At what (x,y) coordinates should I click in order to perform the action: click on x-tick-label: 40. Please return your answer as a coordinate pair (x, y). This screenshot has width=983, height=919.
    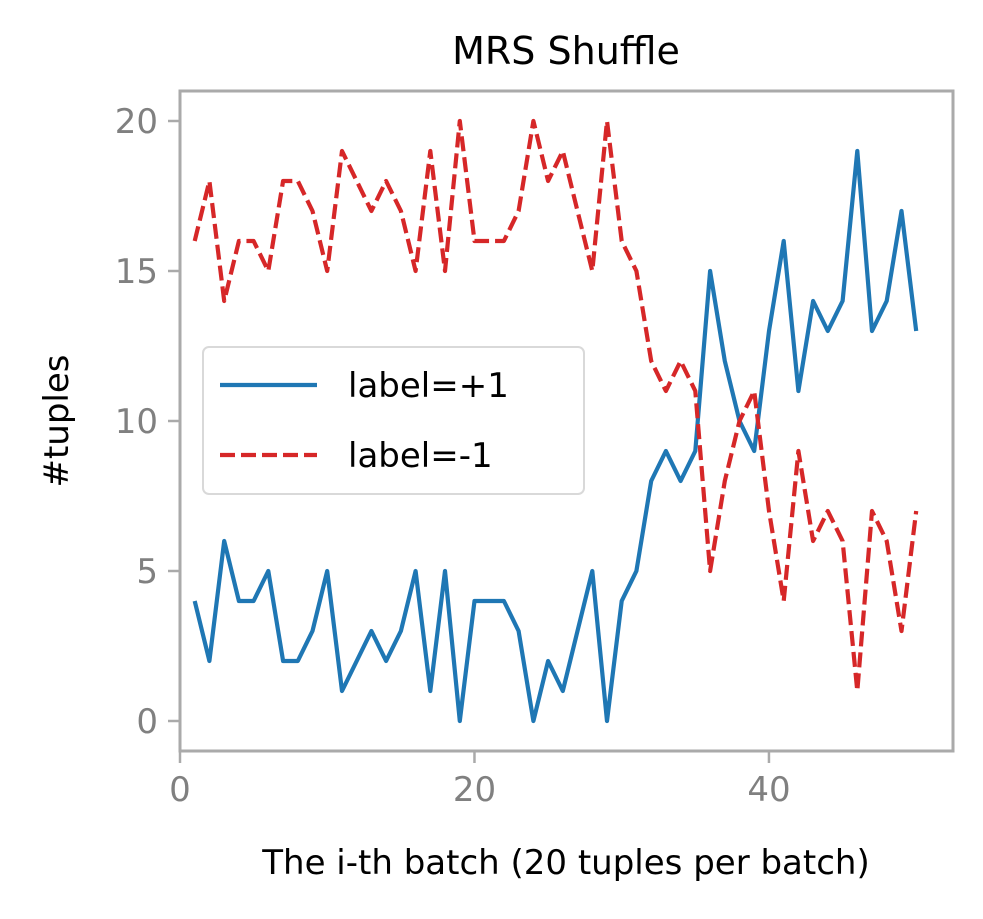
    Looking at the image, I should click on (768, 790).